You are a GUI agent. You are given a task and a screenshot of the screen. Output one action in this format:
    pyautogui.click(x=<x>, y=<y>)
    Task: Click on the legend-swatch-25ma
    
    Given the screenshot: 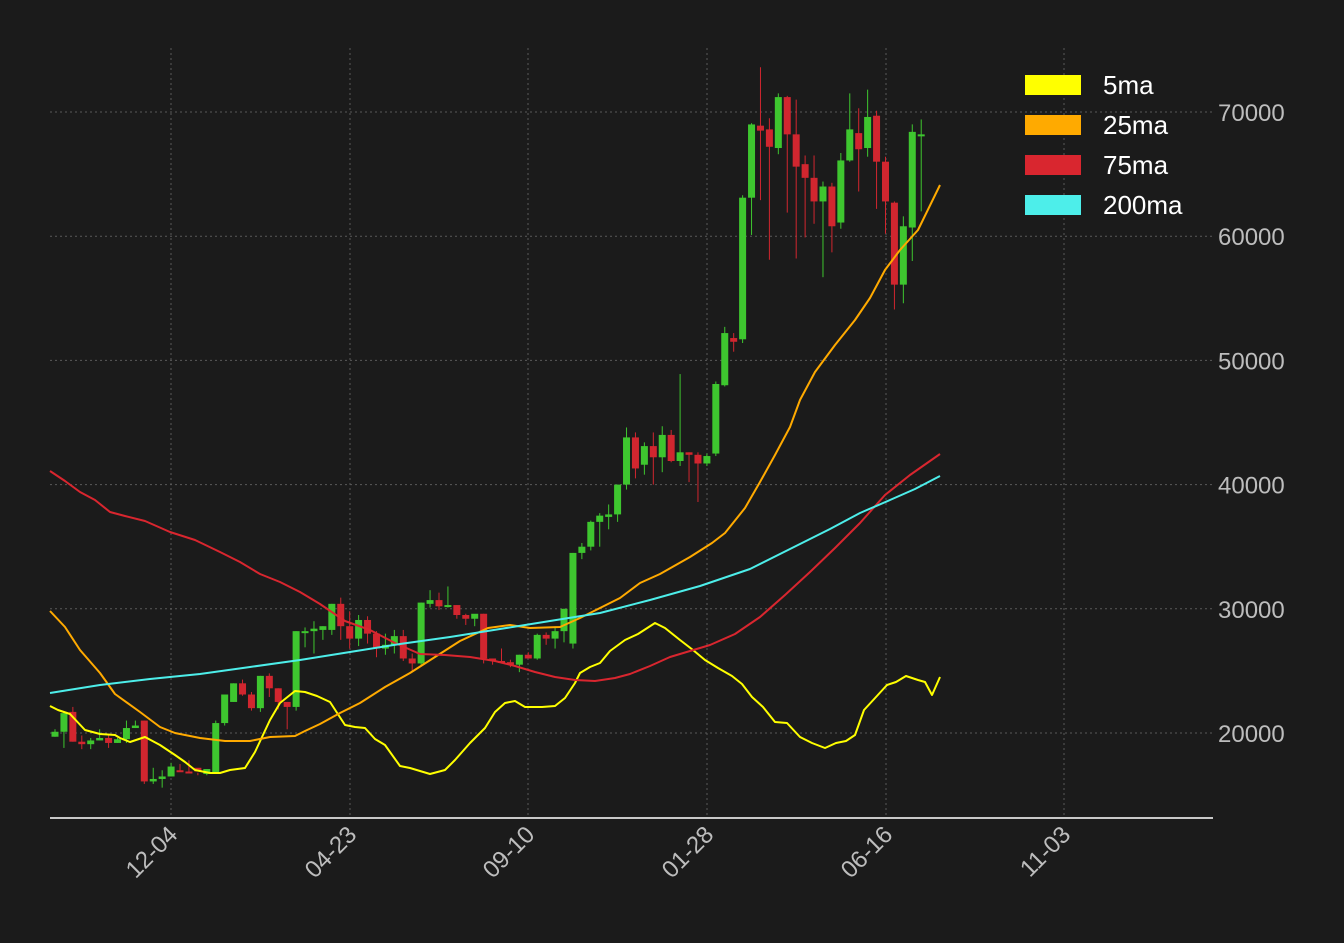 What is the action you would take?
    pyautogui.click(x=1053, y=125)
    